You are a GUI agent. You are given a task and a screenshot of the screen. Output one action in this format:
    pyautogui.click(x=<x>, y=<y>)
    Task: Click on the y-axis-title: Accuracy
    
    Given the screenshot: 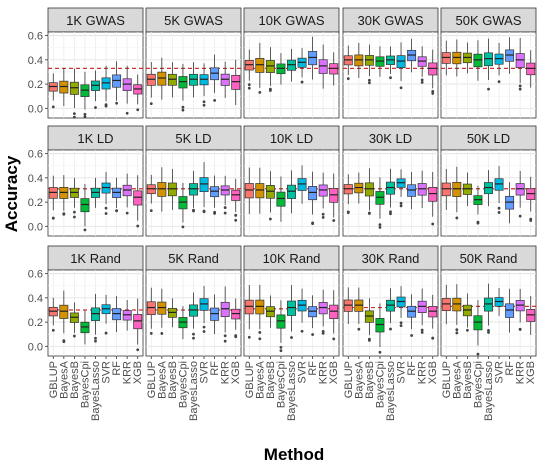 What is the action you would take?
    pyautogui.click(x=11, y=193)
    